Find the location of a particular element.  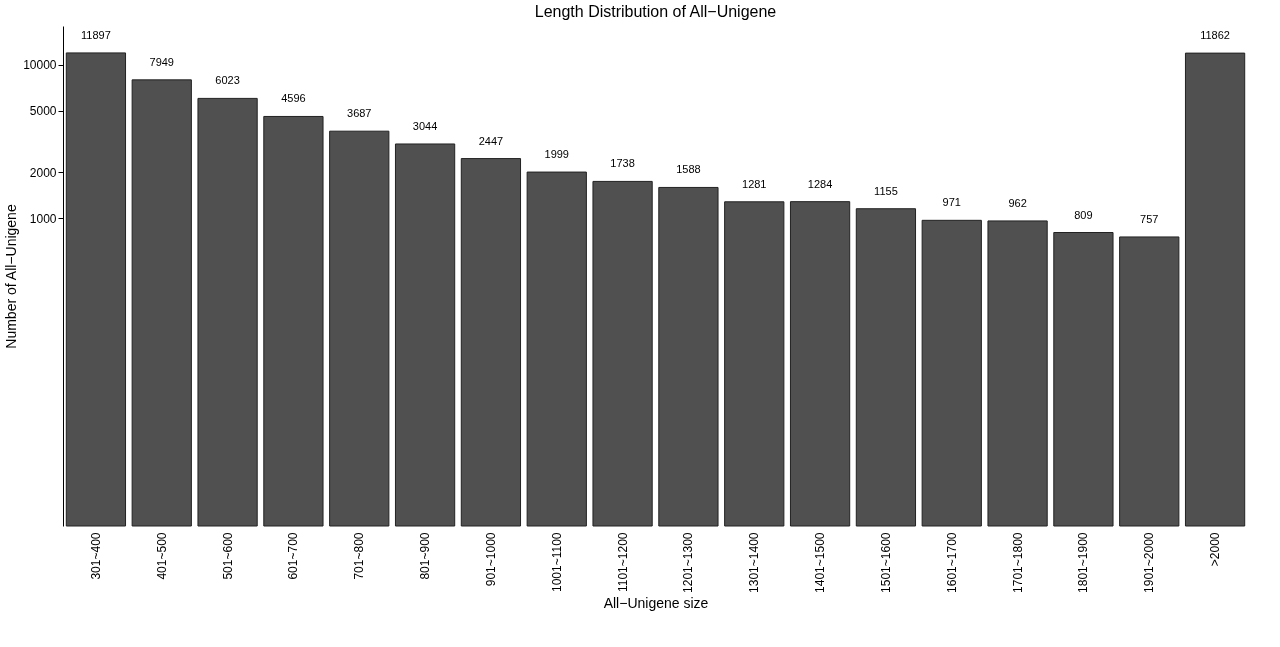

data-label: 11862 is located at coordinates (1215, 35).